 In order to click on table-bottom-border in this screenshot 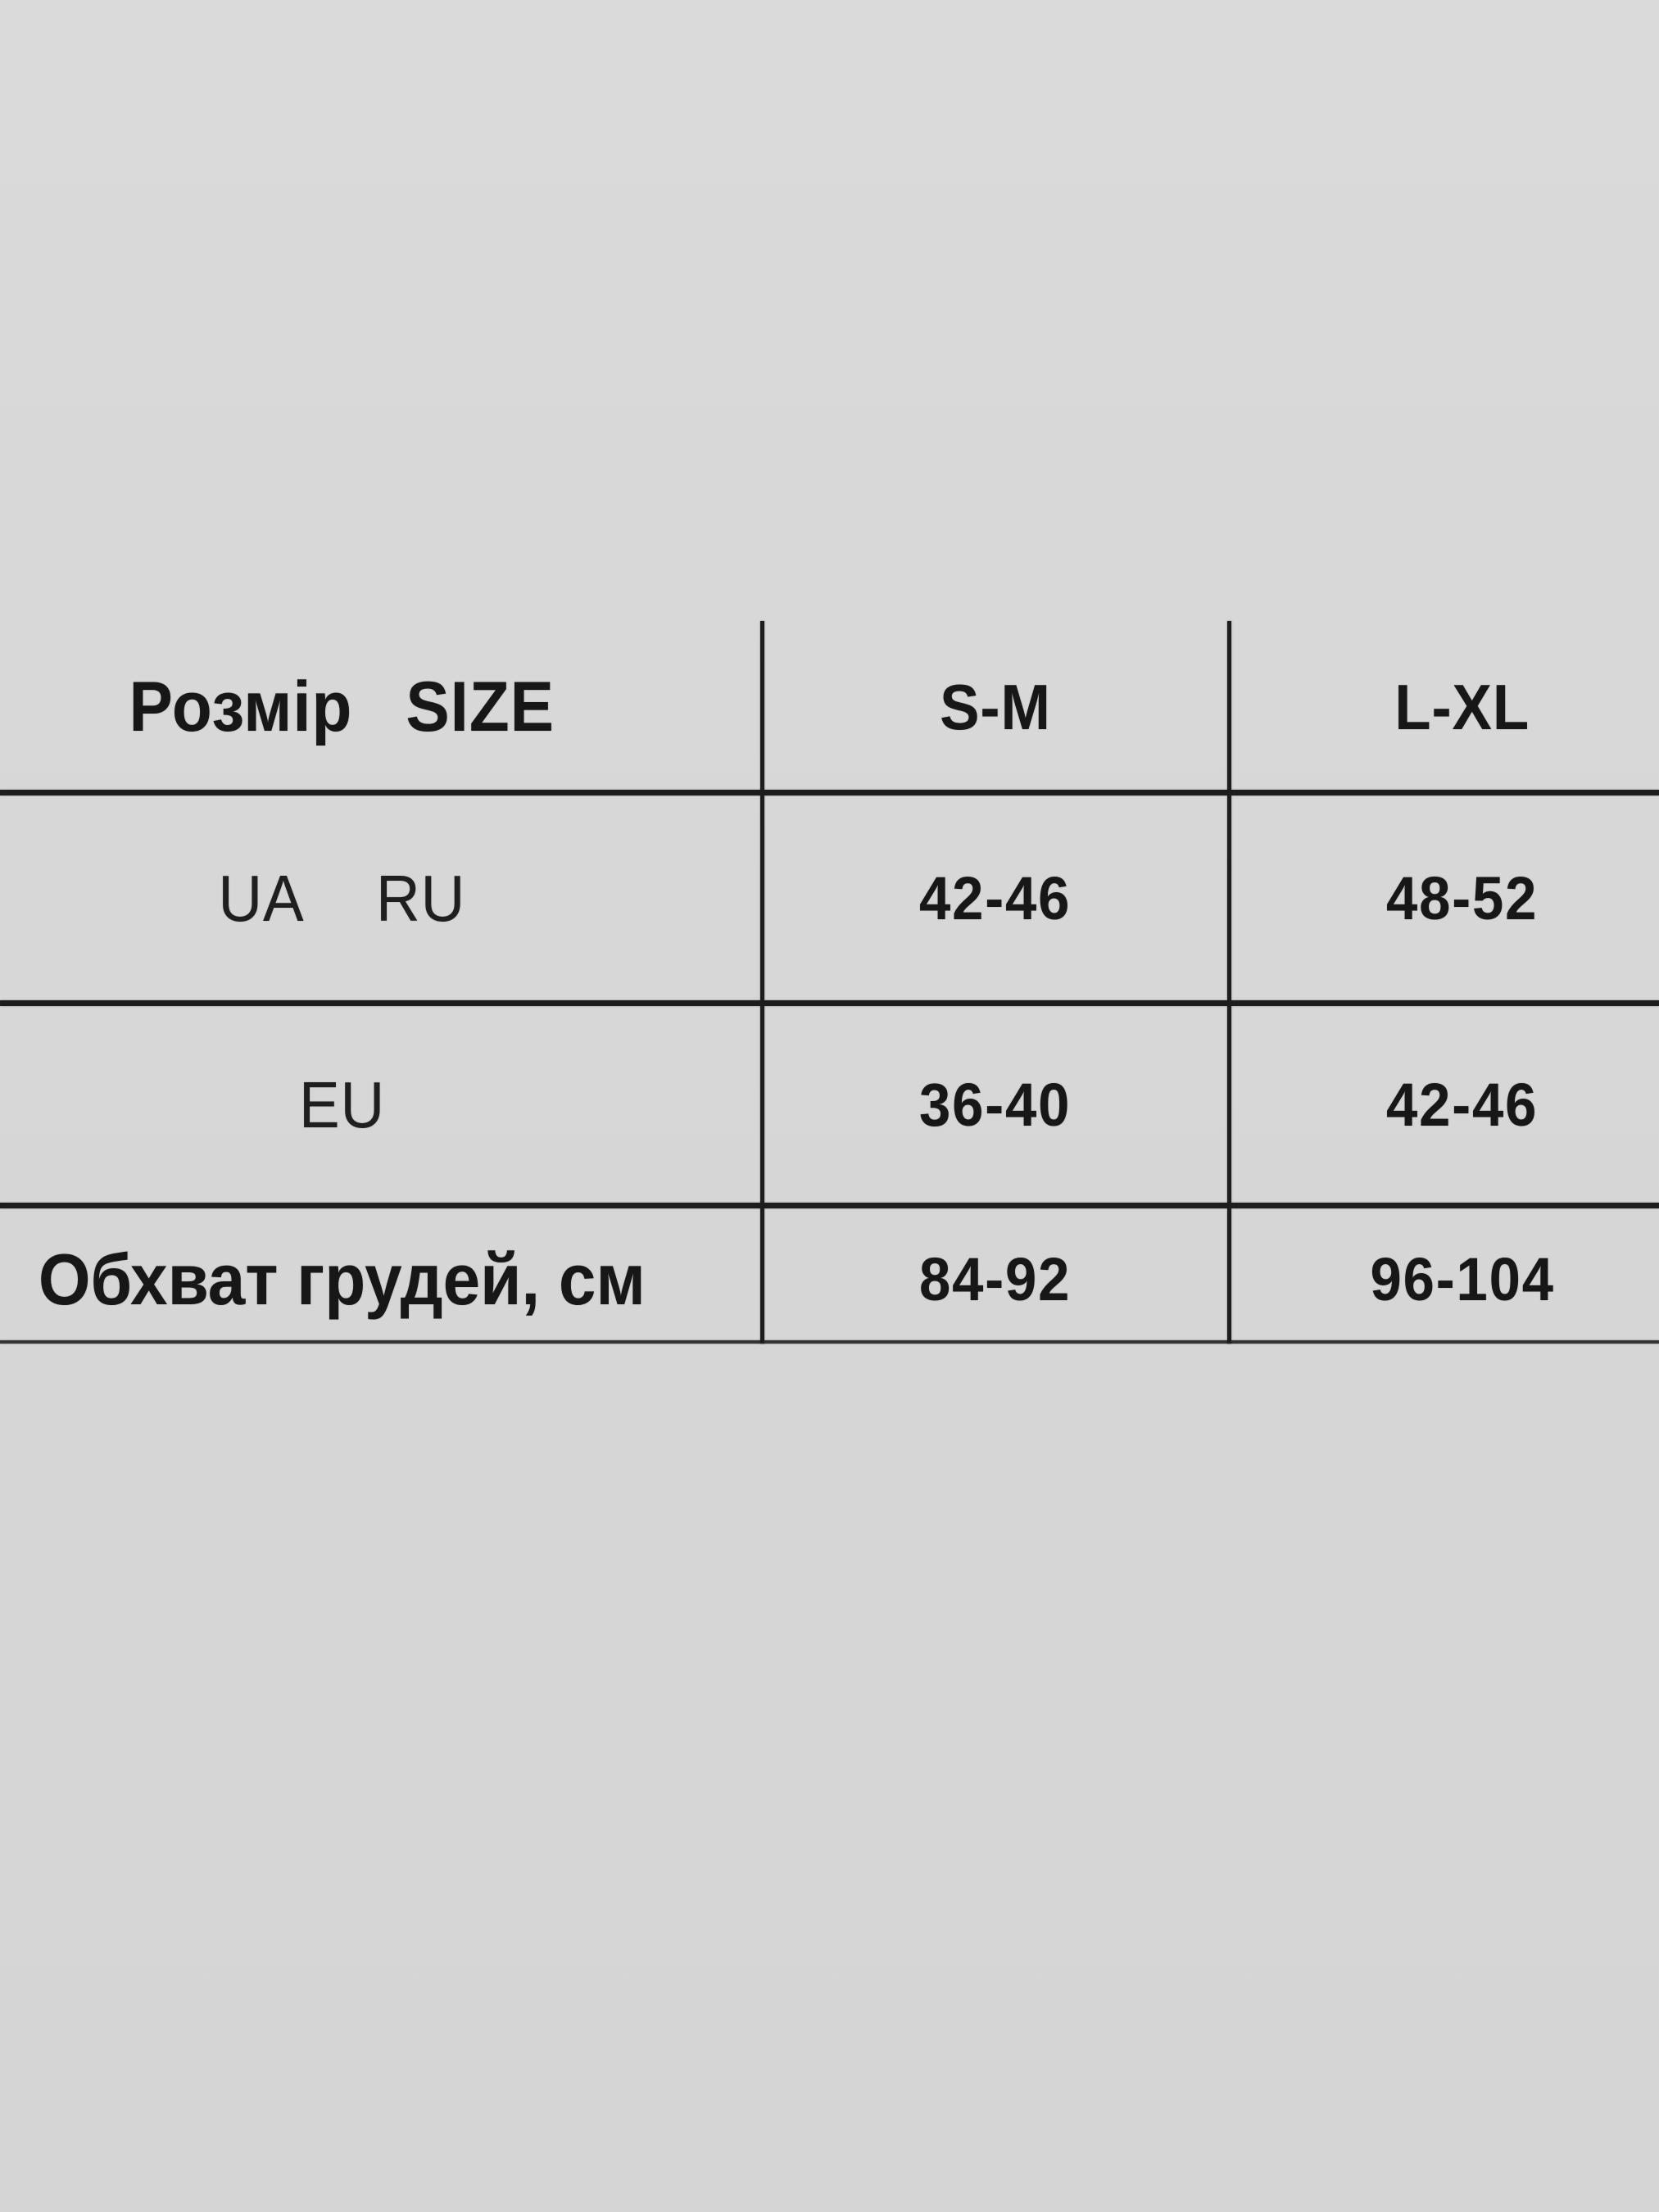, I will do `click(829, 1342)`.